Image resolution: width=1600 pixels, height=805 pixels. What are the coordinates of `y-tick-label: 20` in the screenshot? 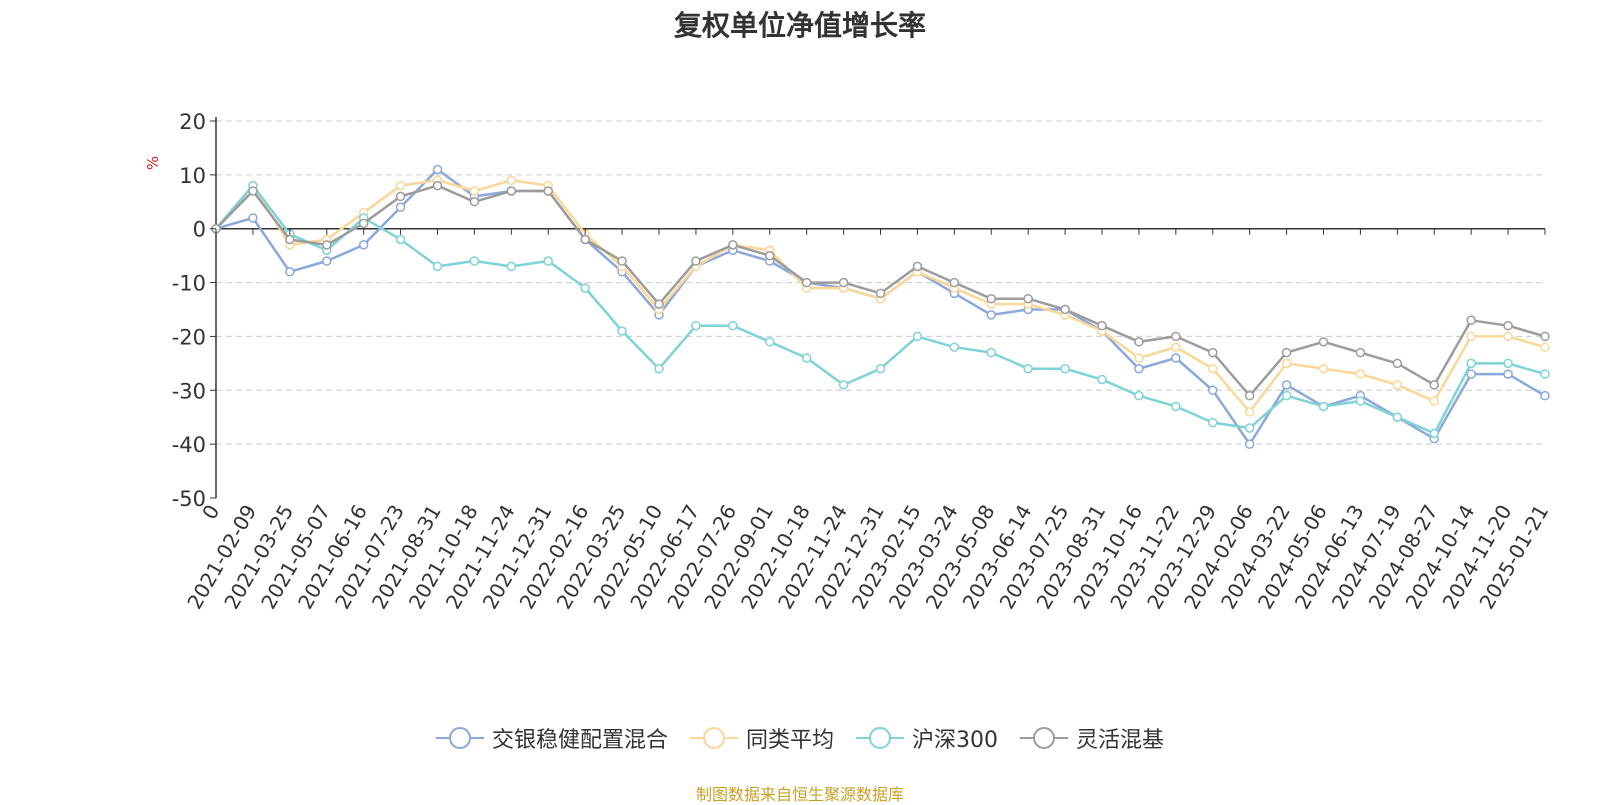 It's located at (192, 122).